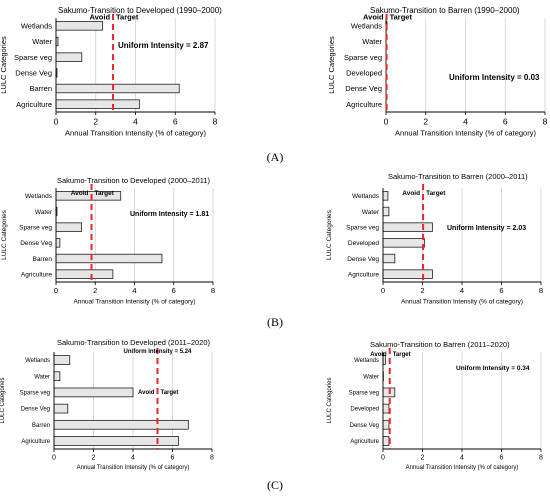  Describe the element at coordinates (163, 45) in the screenshot. I see `uniform-intensity-label: Uniform Intensity = 2.87` at that location.